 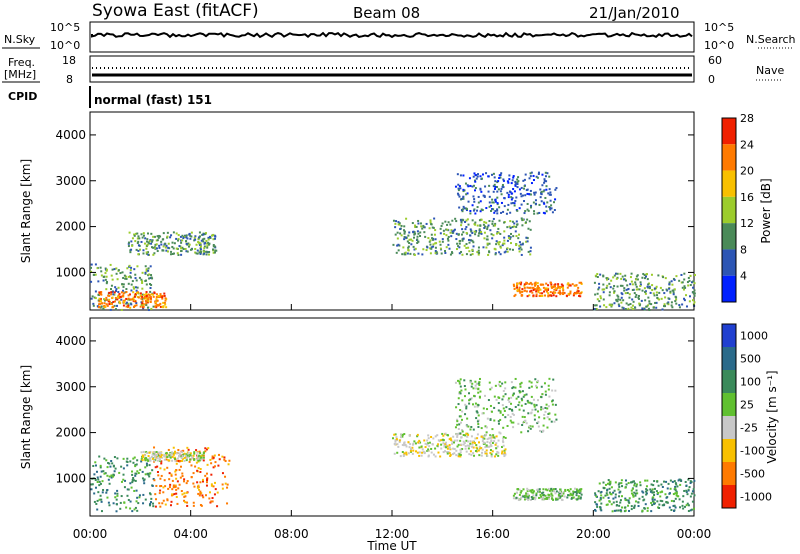 What do you see at coordinates (747, 405) in the screenshot?
I see `colorbar-tick-label: 25` at bounding box center [747, 405].